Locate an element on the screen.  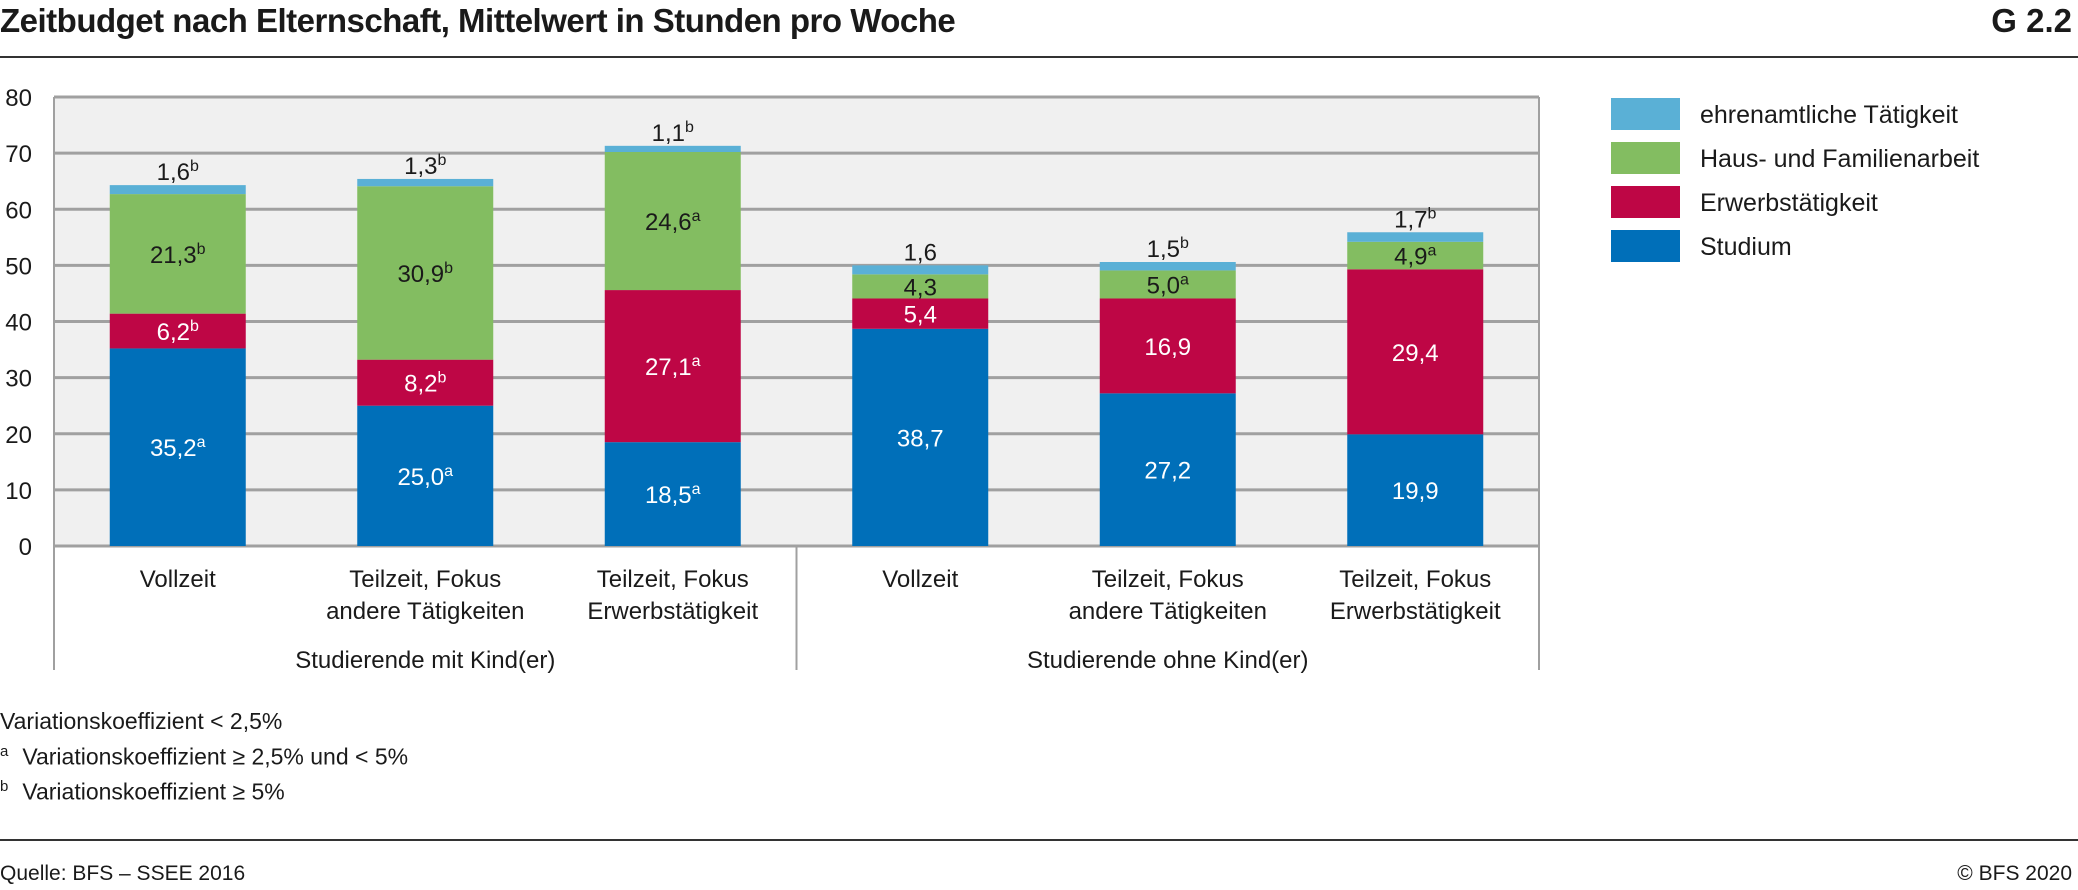
data-label: 38,7 is located at coordinates (920, 438).